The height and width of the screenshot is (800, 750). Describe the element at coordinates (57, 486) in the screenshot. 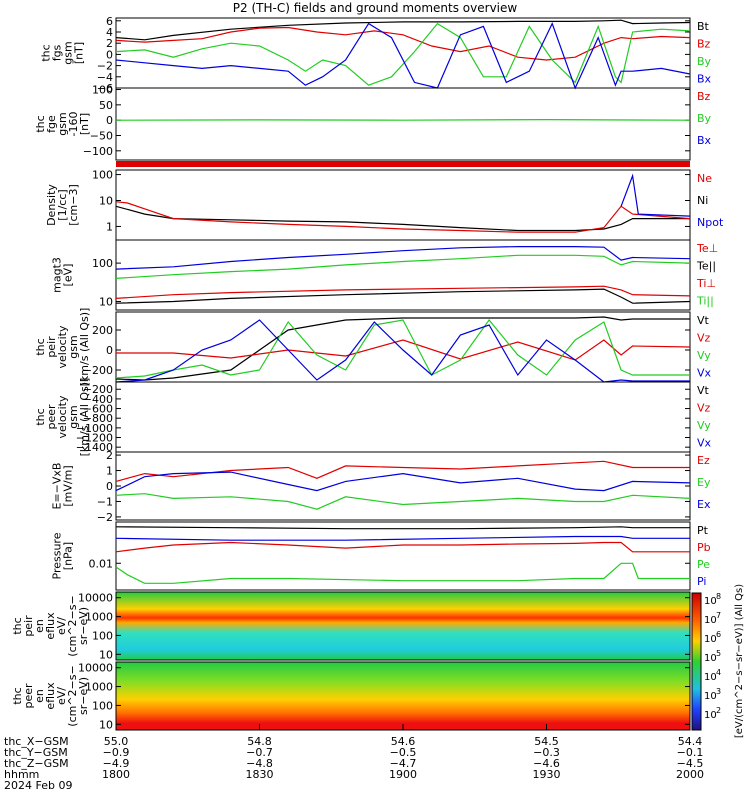

I see `y-axis-label: E=−VxB` at that location.